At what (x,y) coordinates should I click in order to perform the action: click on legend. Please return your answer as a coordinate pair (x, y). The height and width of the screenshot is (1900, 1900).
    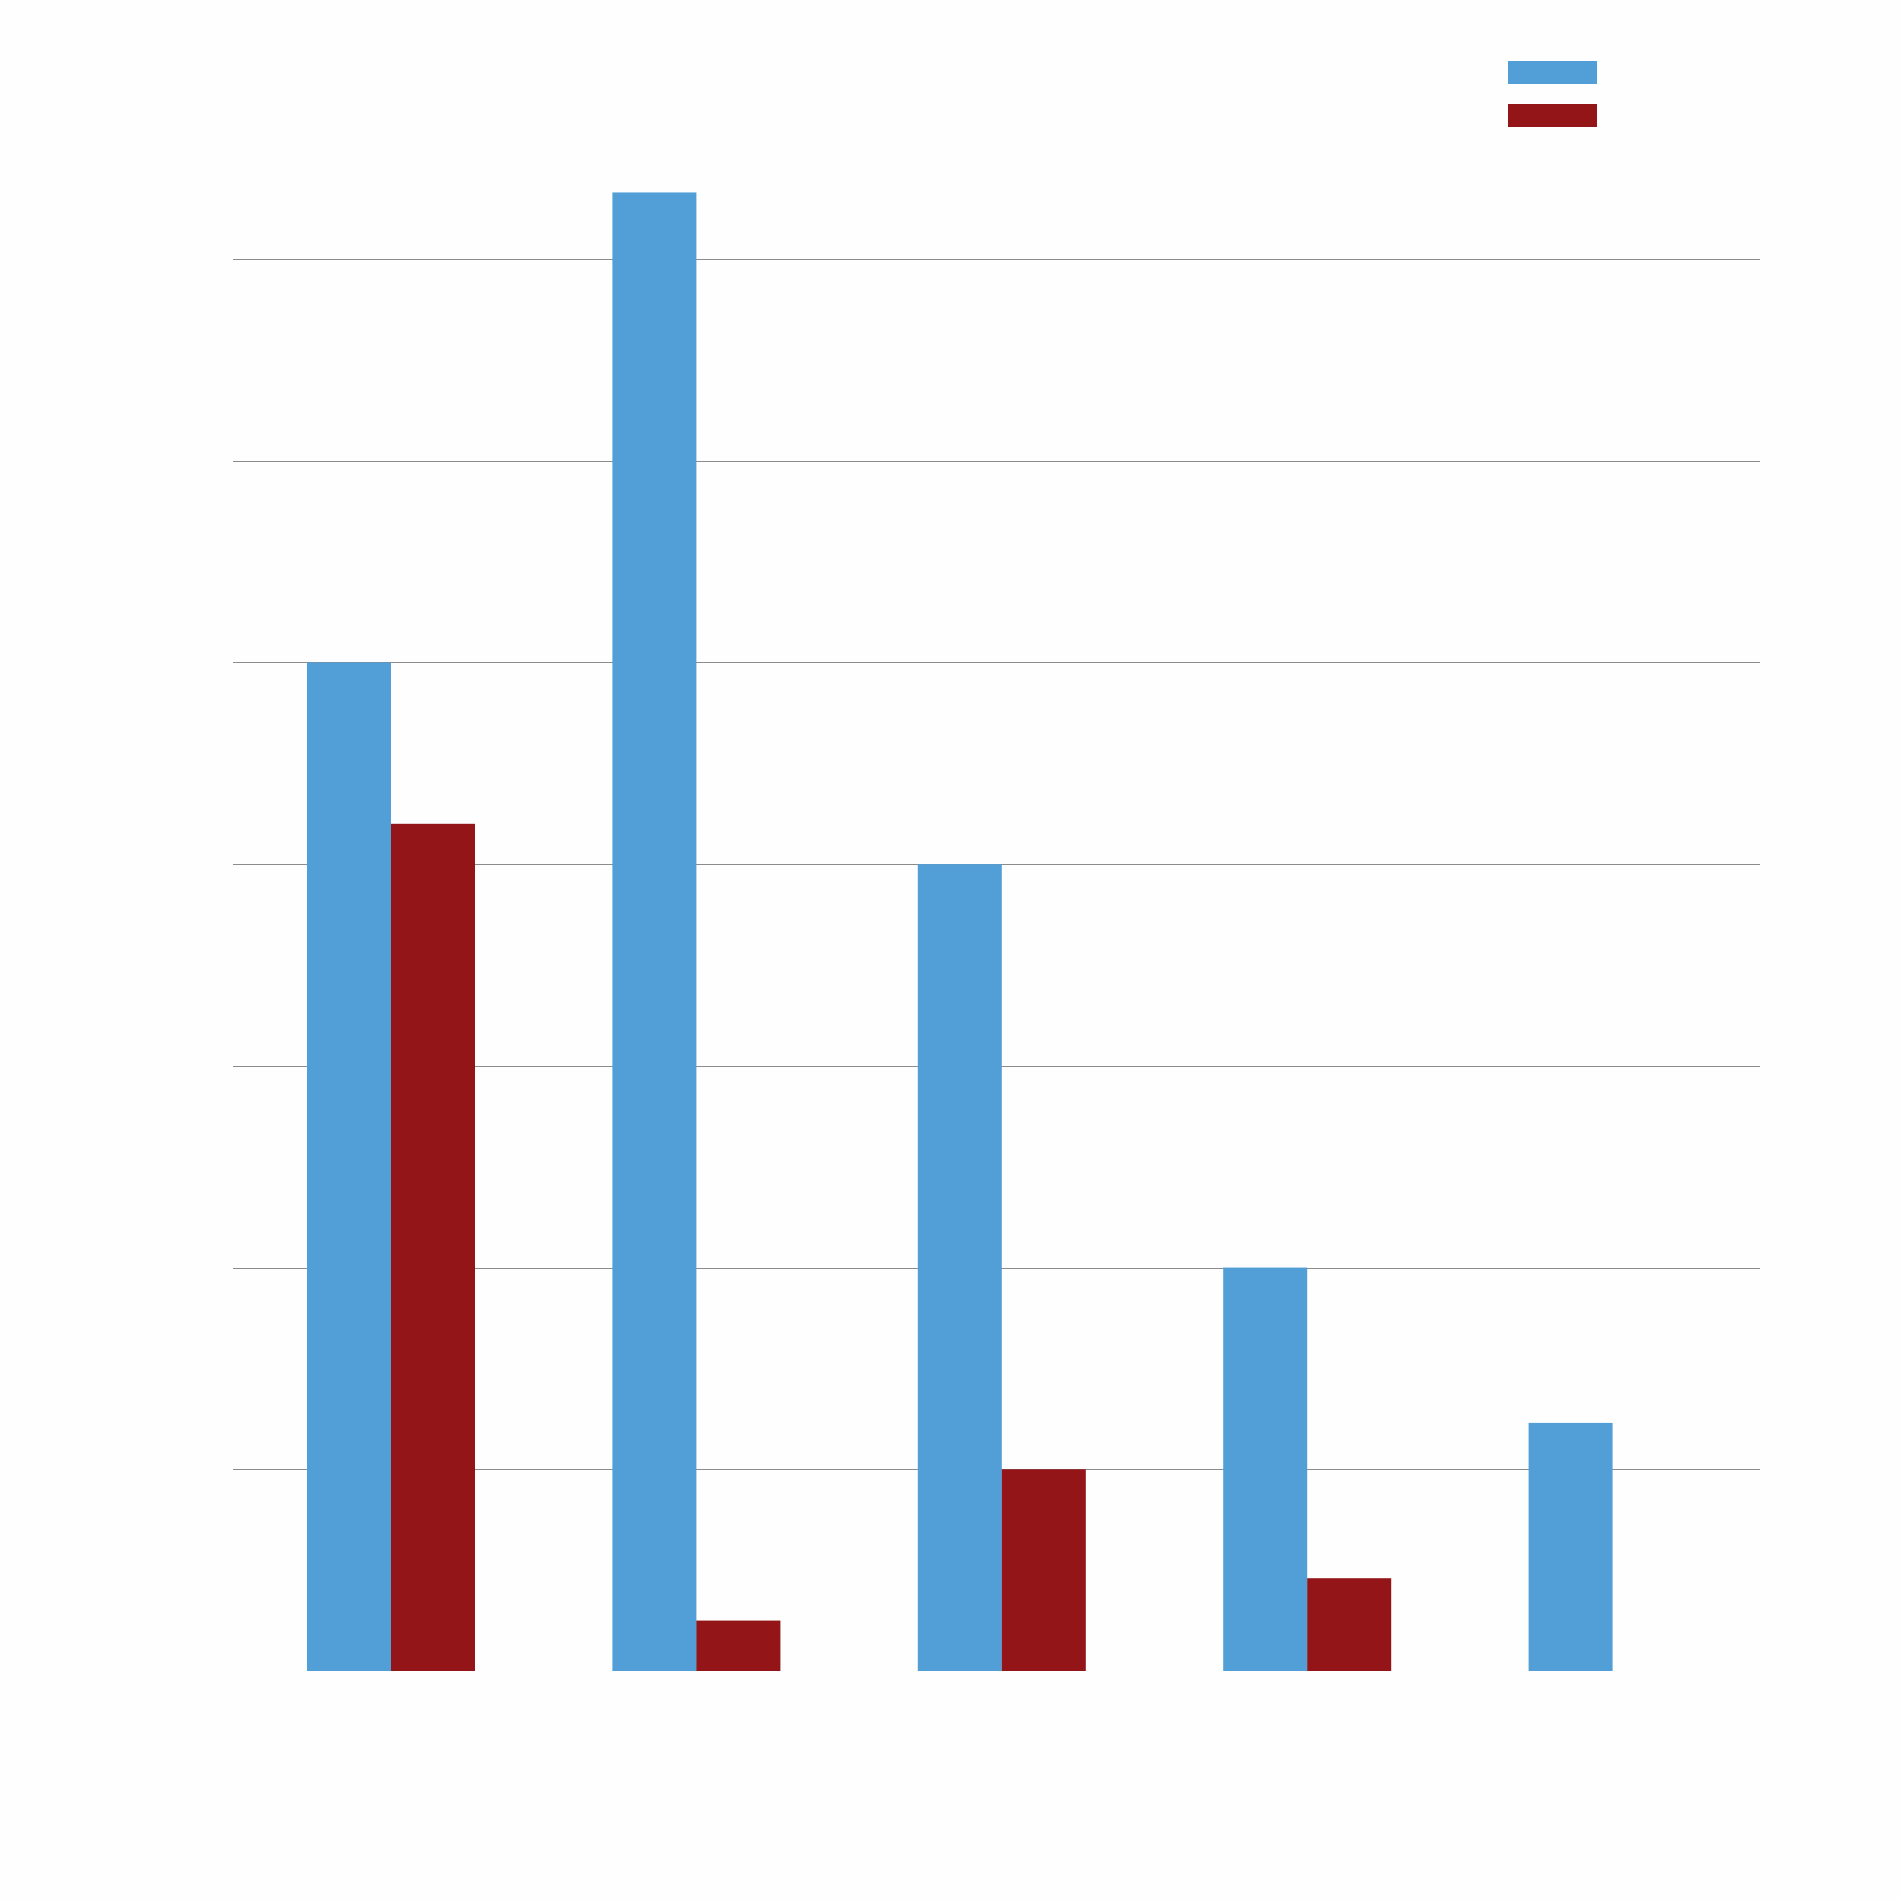
    Looking at the image, I should click on (1552, 94).